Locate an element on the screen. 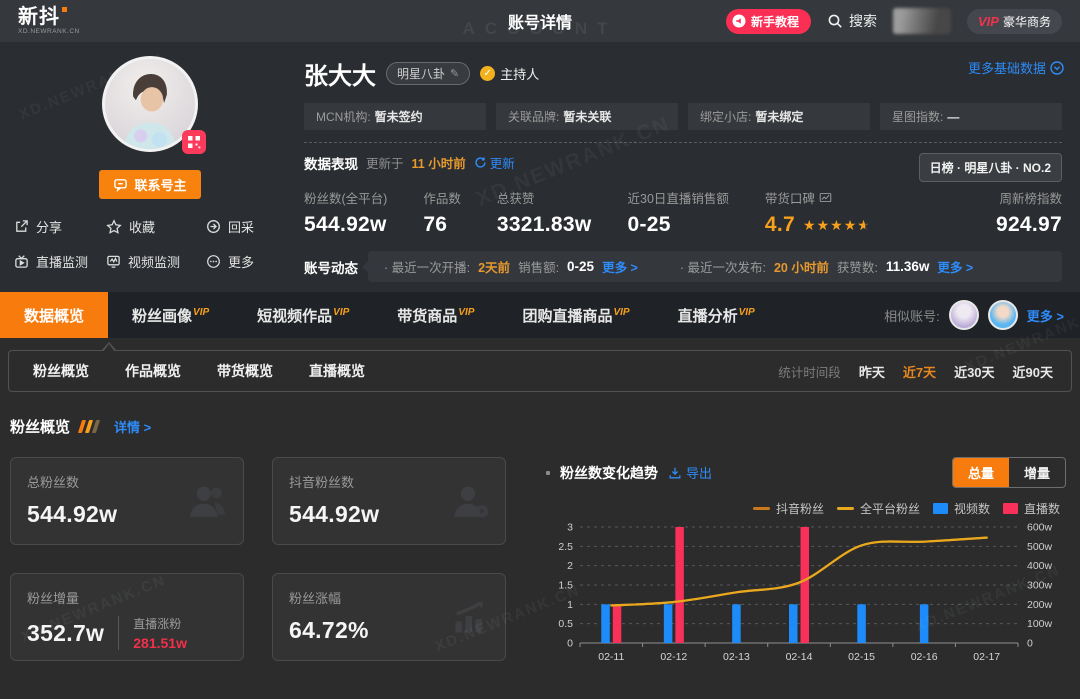 Image resolution: width=1080 pixels, height=699 pixels. period-7d: 近7天 is located at coordinates (919, 372).